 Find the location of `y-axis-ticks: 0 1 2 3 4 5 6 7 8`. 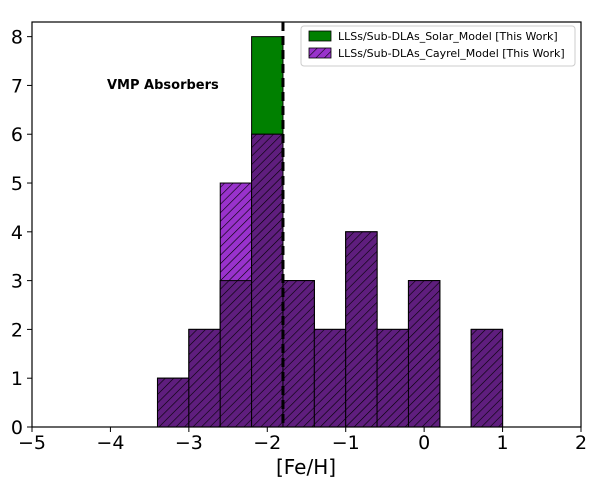

y-axis-ticks: 0 1 2 3 4 5 6 7 8 is located at coordinates (21, 233).